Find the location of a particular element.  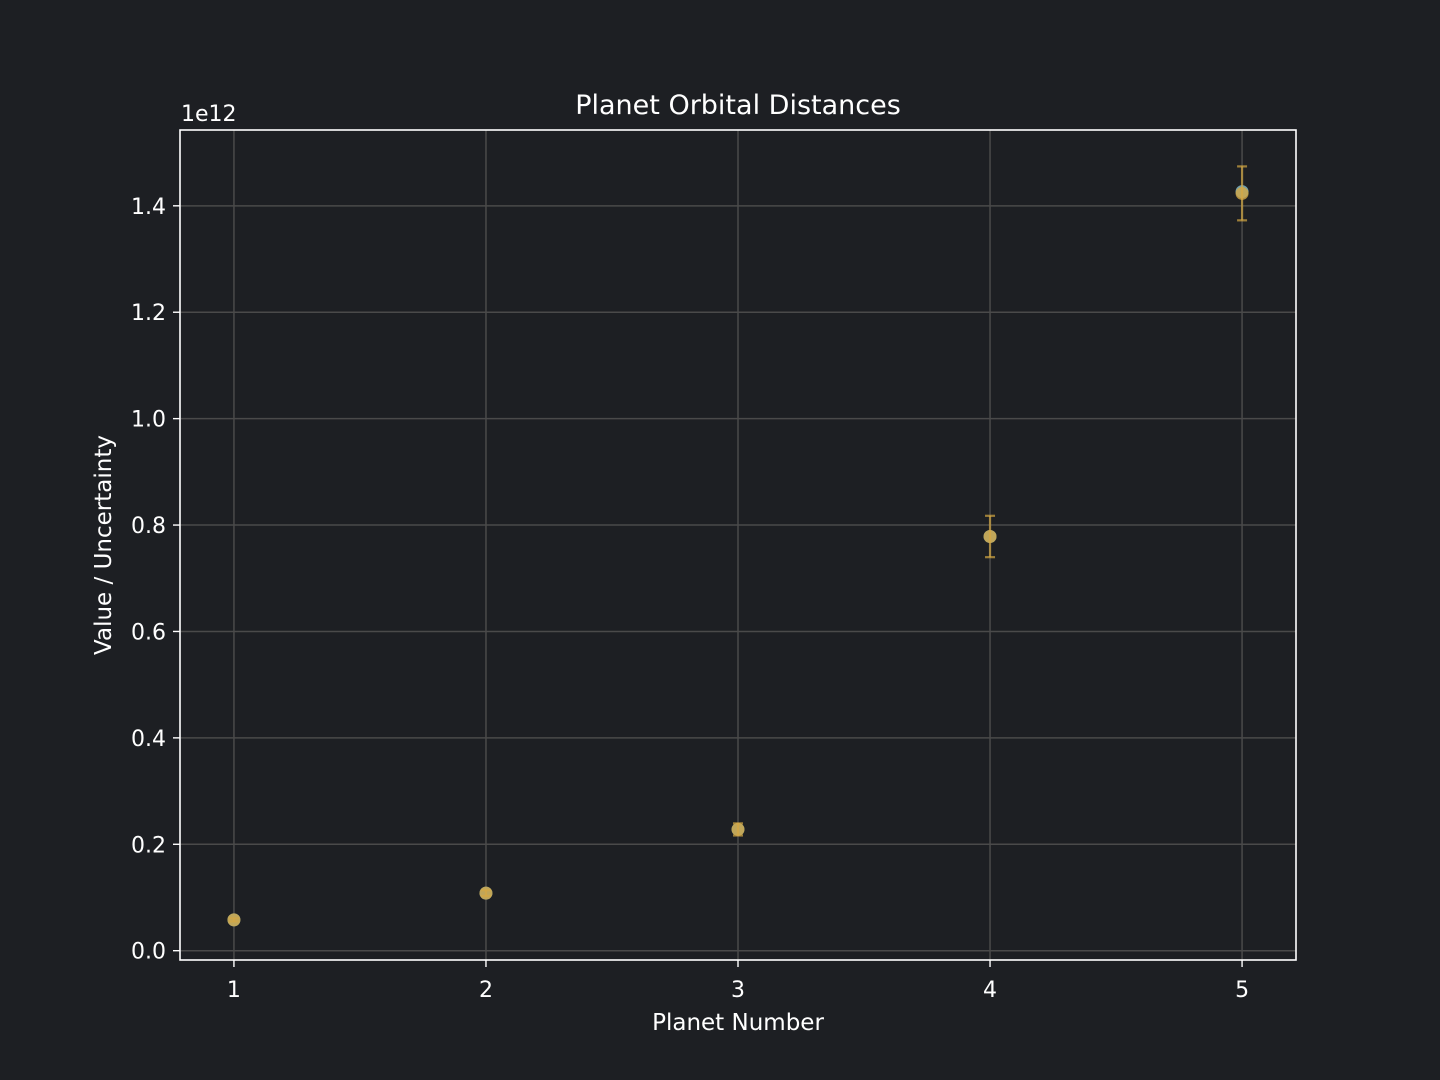

x-tick-label: 2 is located at coordinates (486, 990).